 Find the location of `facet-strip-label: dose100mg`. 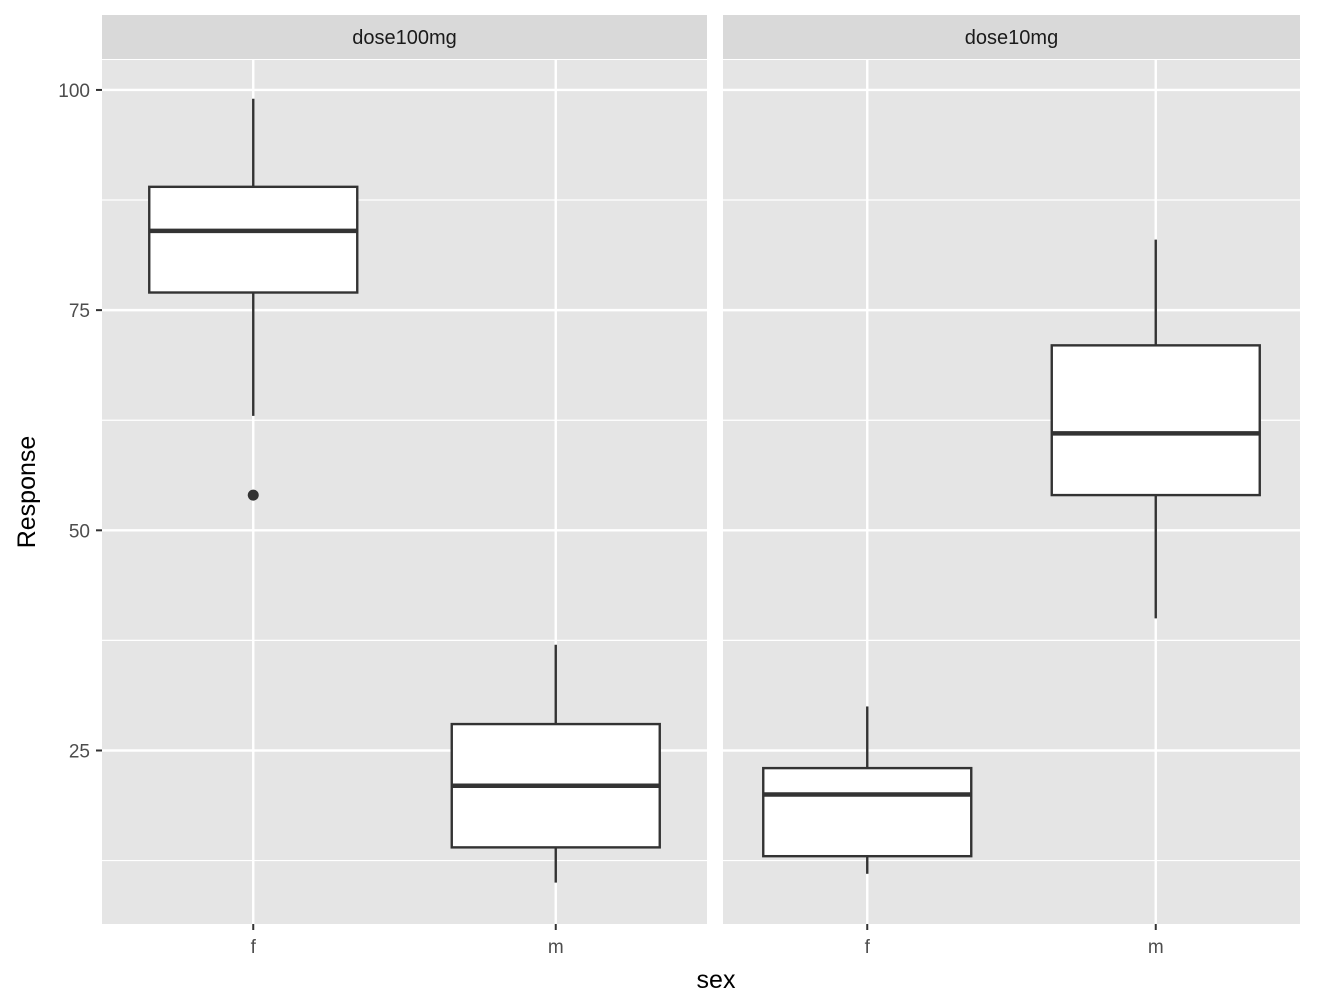

facet-strip-label: dose100mg is located at coordinates (404, 38).